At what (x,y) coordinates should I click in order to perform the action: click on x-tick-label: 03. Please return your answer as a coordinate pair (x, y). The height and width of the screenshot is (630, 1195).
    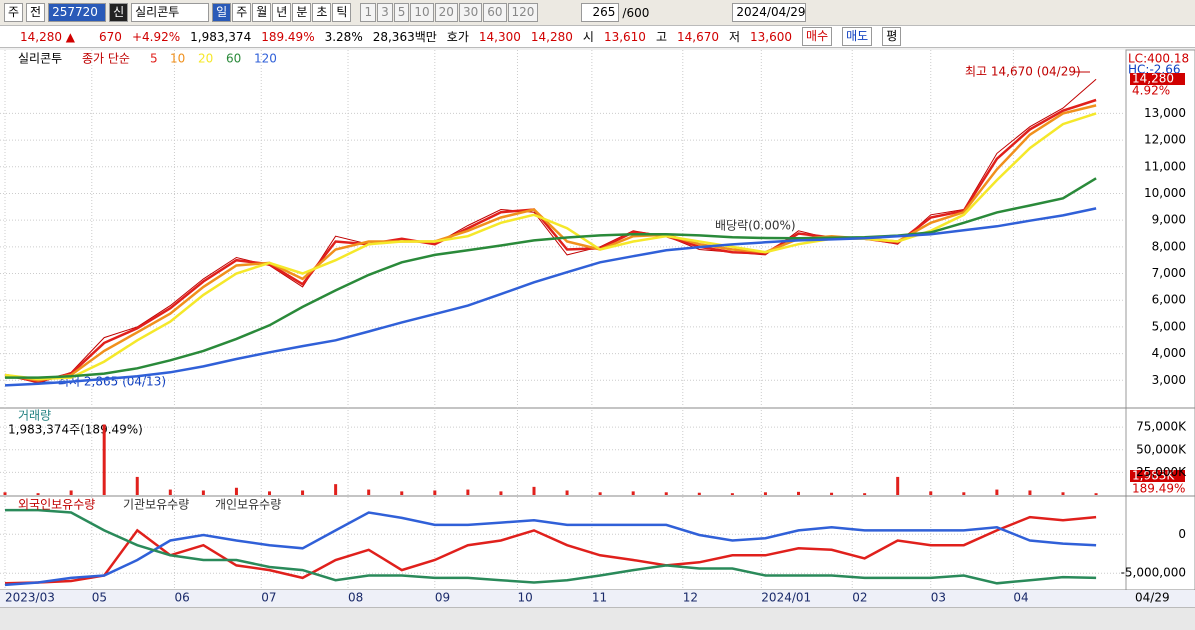
    Looking at the image, I should click on (938, 598).